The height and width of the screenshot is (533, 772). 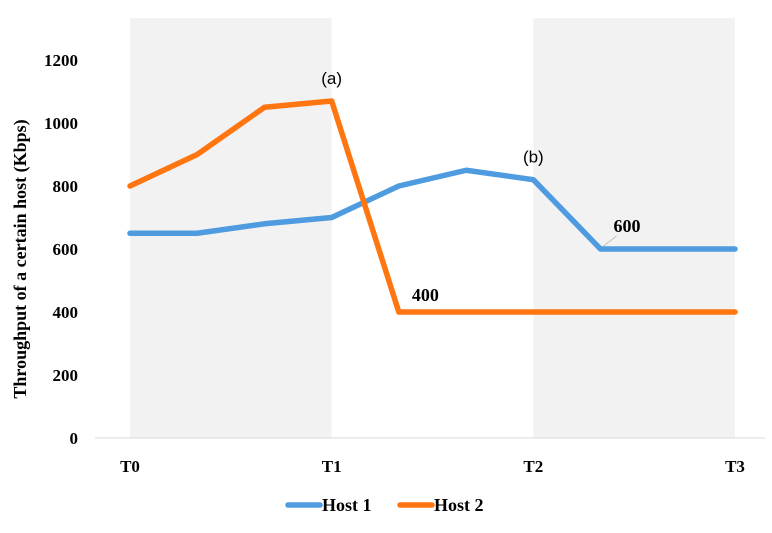 I want to click on y-tick-label: 800, so click(x=66, y=186).